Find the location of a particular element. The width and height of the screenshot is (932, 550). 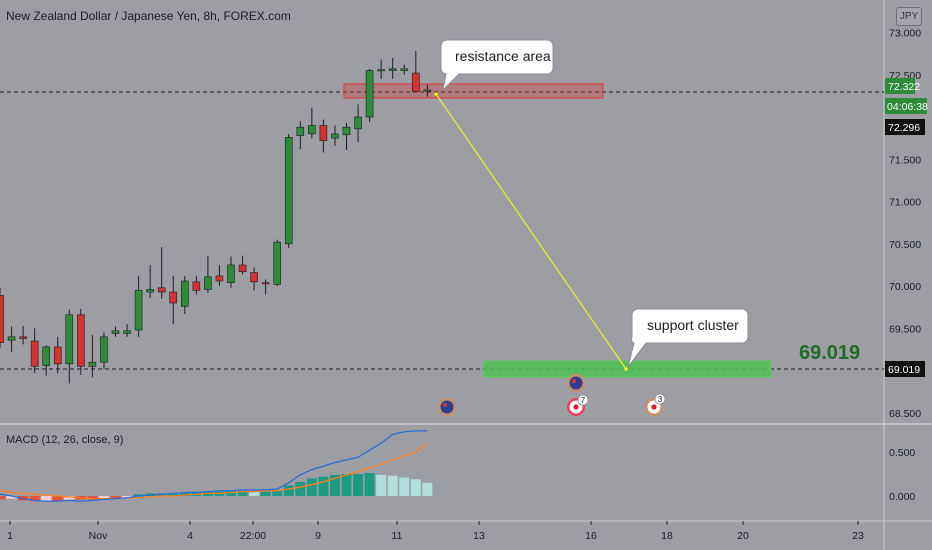

economic-event-nz is located at coordinates (447, 407).